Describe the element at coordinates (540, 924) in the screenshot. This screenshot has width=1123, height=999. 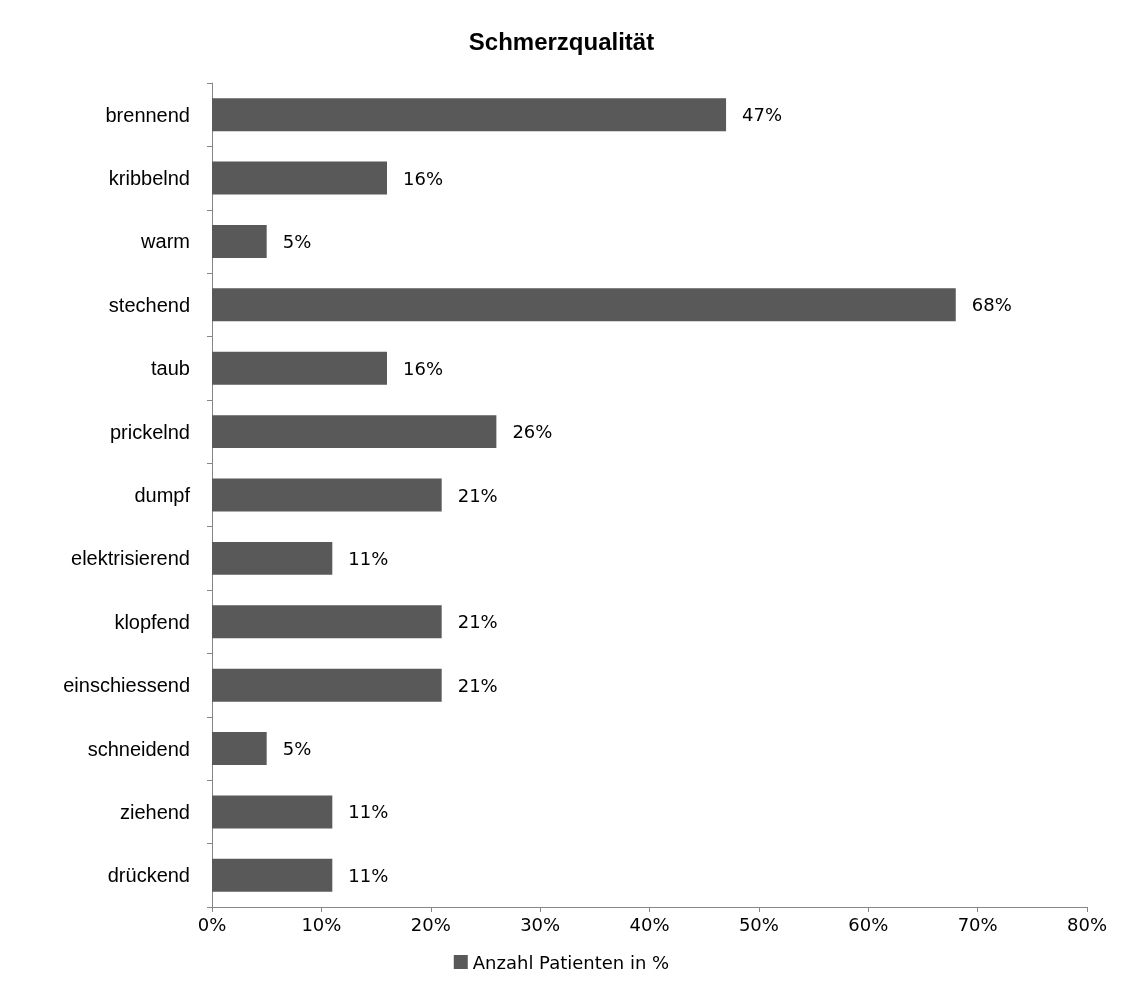
I see `x-tick-label: 30%` at that location.